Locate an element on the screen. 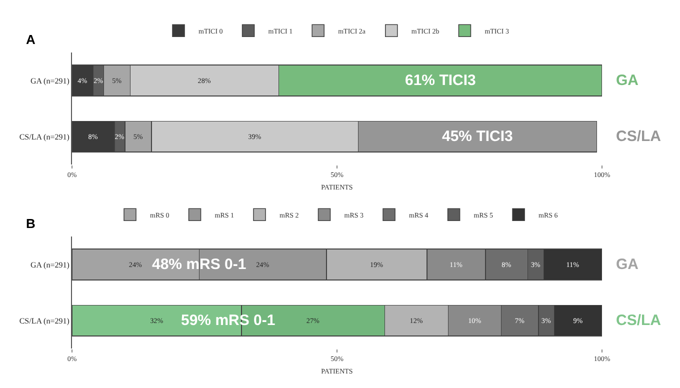 The image size is (680, 388). annotation: 61% TICI3 is located at coordinates (440, 80).